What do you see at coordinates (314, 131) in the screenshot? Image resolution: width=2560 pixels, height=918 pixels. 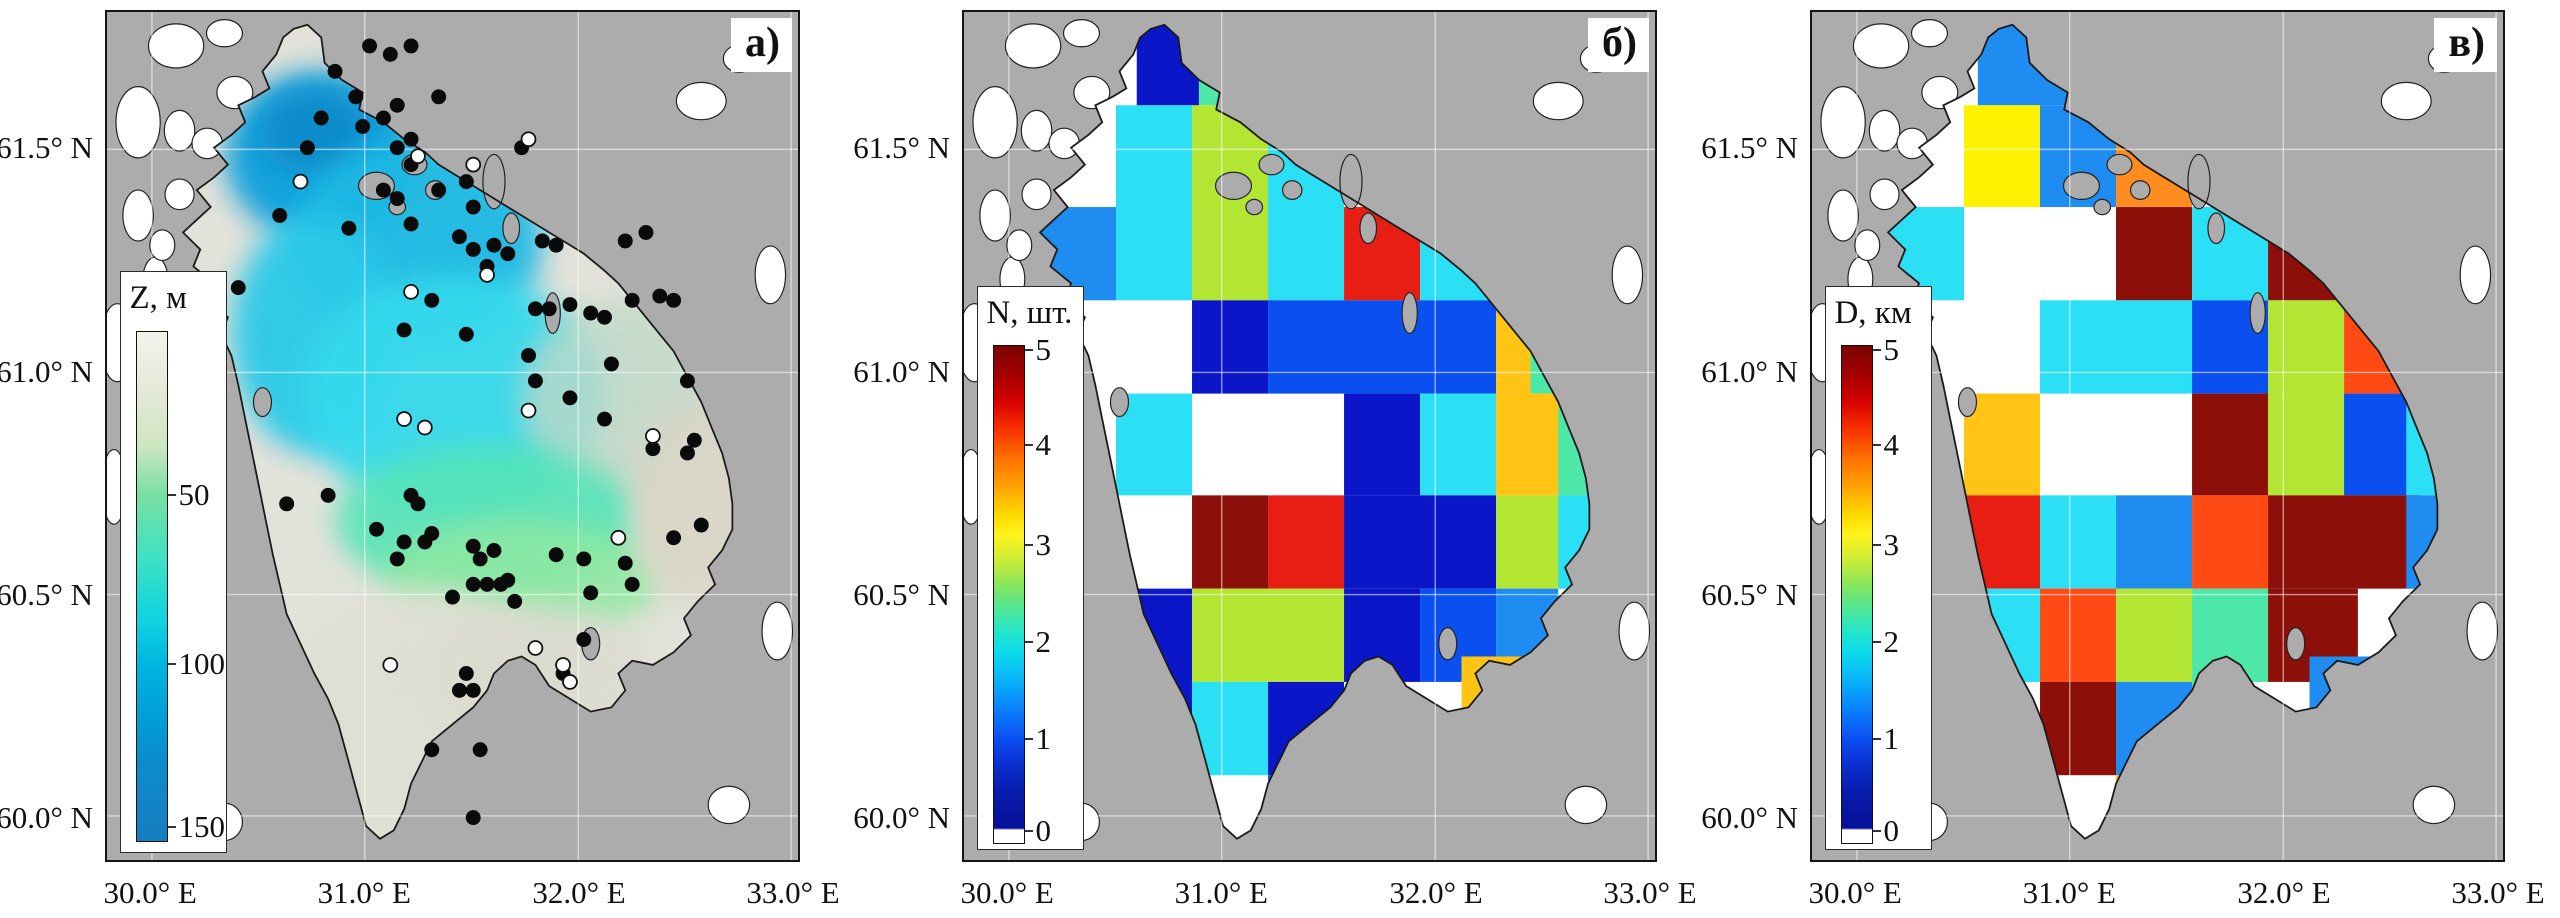 I see `bathymetry-blob` at bounding box center [314, 131].